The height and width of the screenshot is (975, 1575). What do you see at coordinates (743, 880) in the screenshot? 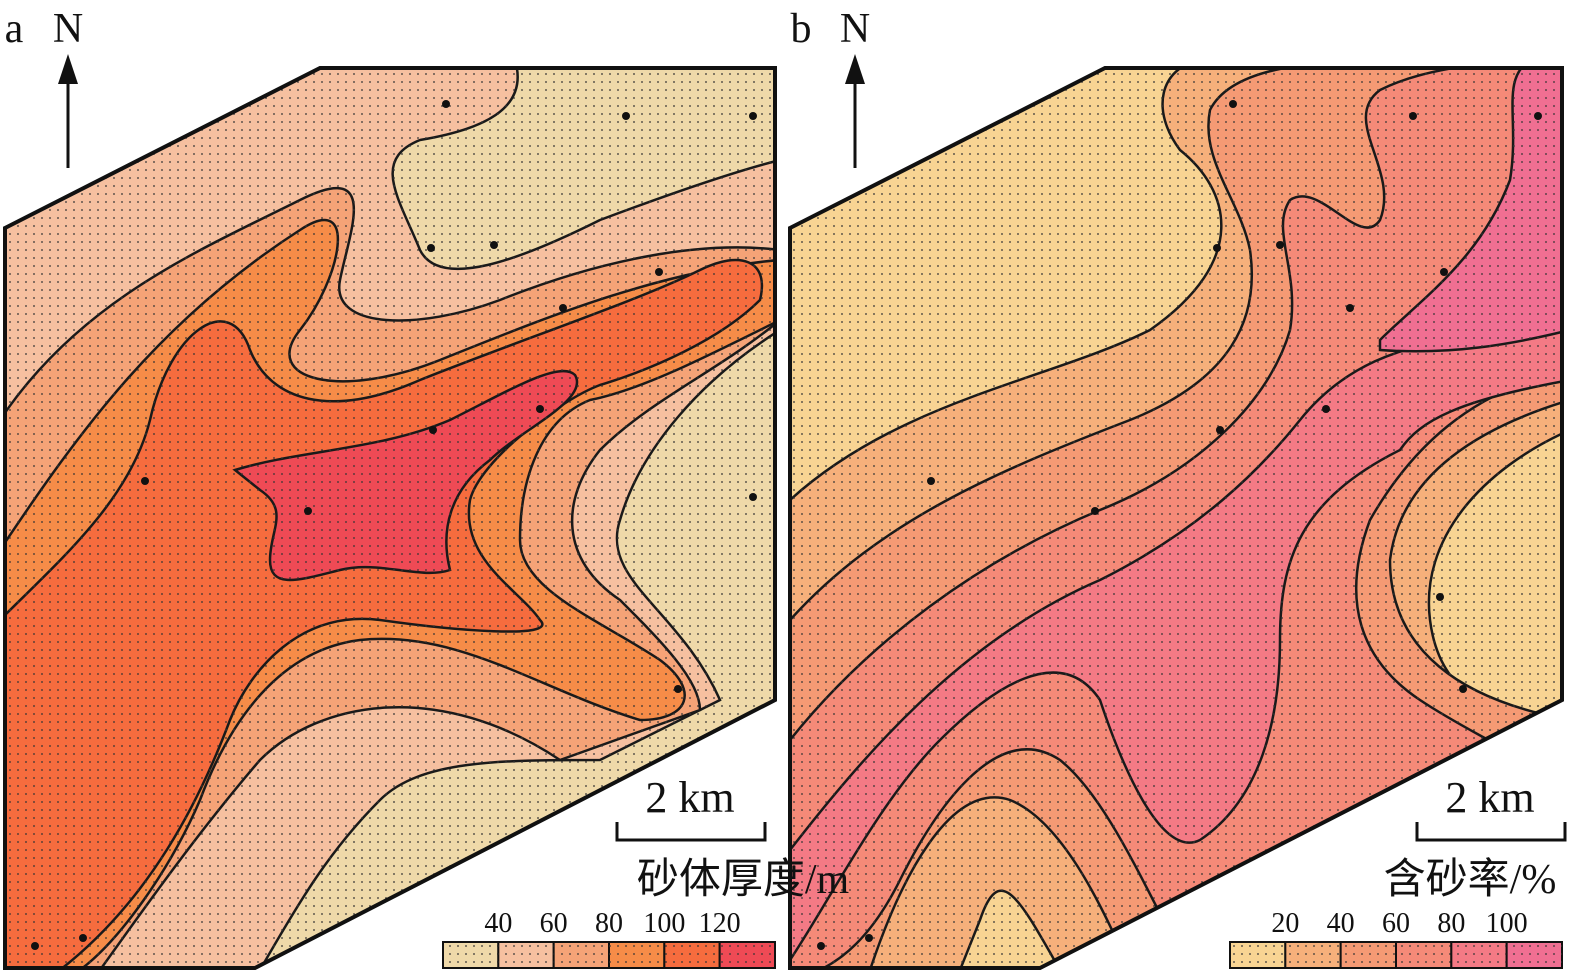
I see `legend-title: 砂体厚度/m` at bounding box center [743, 880].